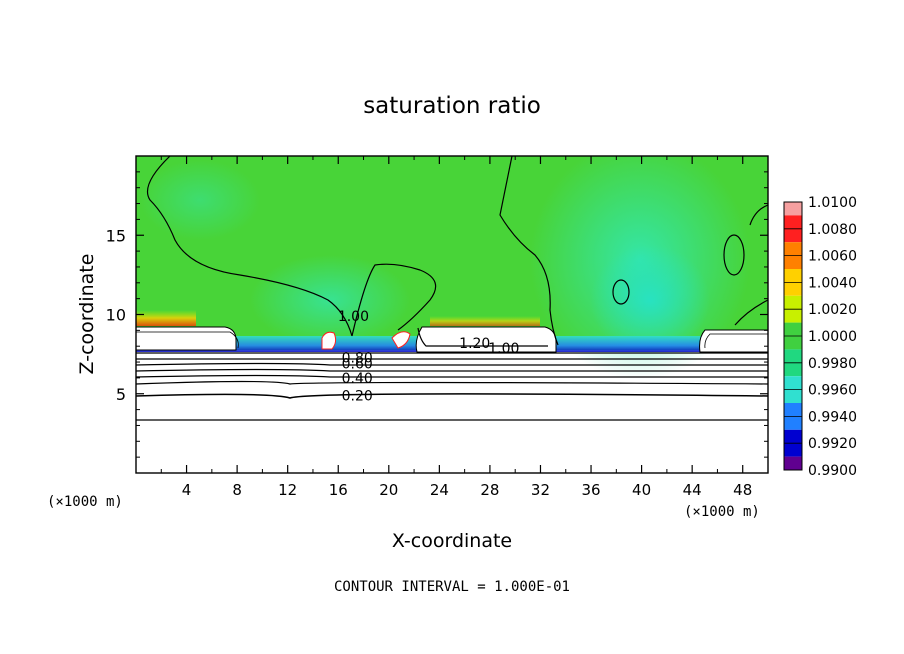 This screenshot has width=904, height=654. Describe the element at coordinates (832, 471) in the screenshot. I see `colorbar-label: 0.9900` at that location.